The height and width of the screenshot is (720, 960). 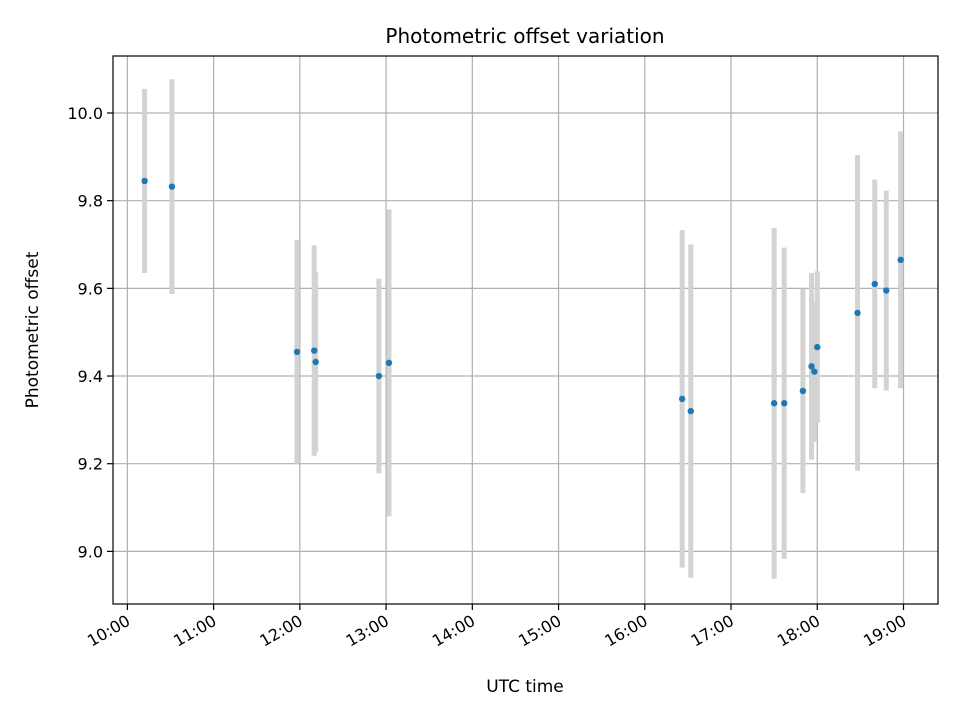 What do you see at coordinates (625, 631) in the screenshot?
I see `x-tick-label: 16:00` at bounding box center [625, 631].